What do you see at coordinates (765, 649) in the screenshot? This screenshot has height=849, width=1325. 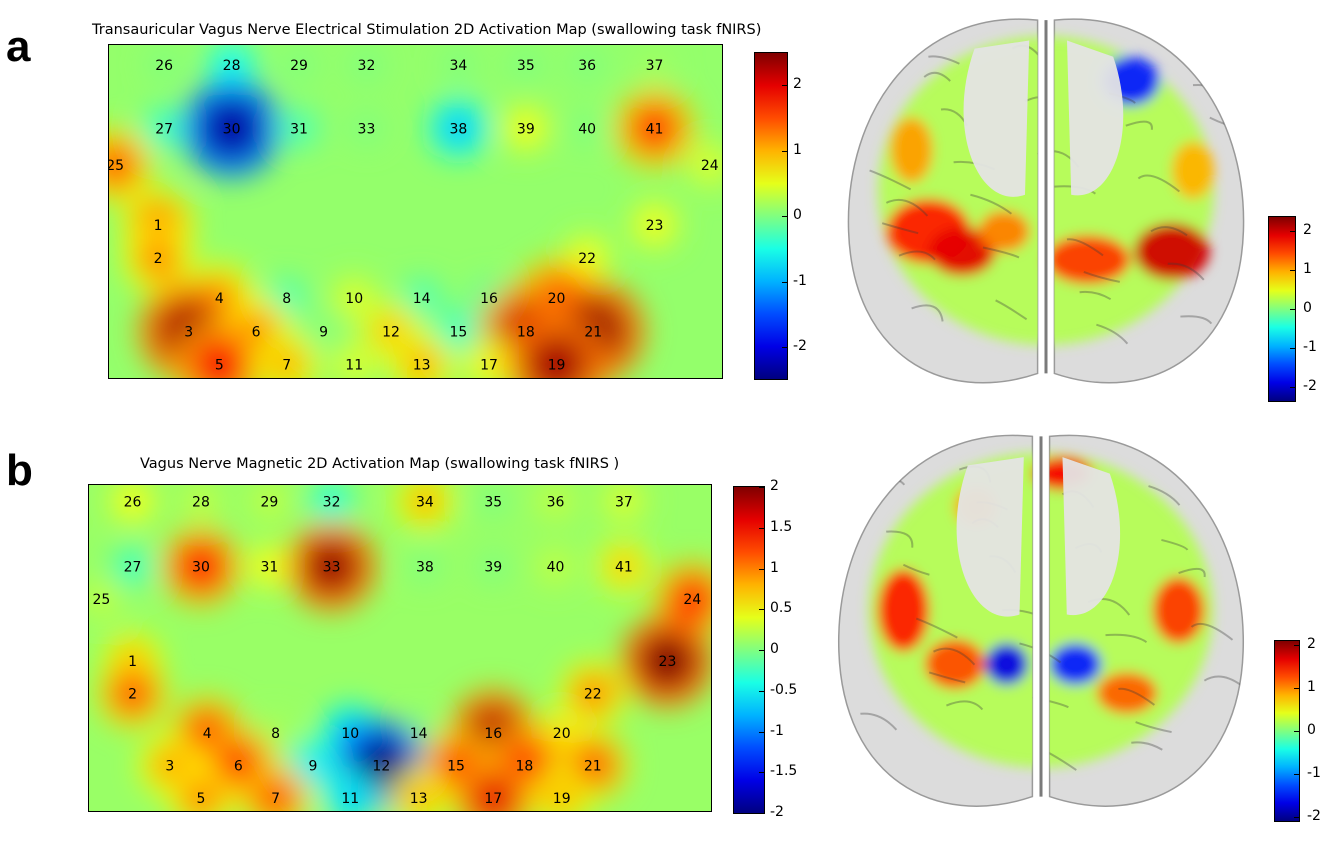 I see `panel-b-map-colorbar: 2 1.5 1 0.5 0 -0.5 -1 -1.5 -2` at bounding box center [765, 649].